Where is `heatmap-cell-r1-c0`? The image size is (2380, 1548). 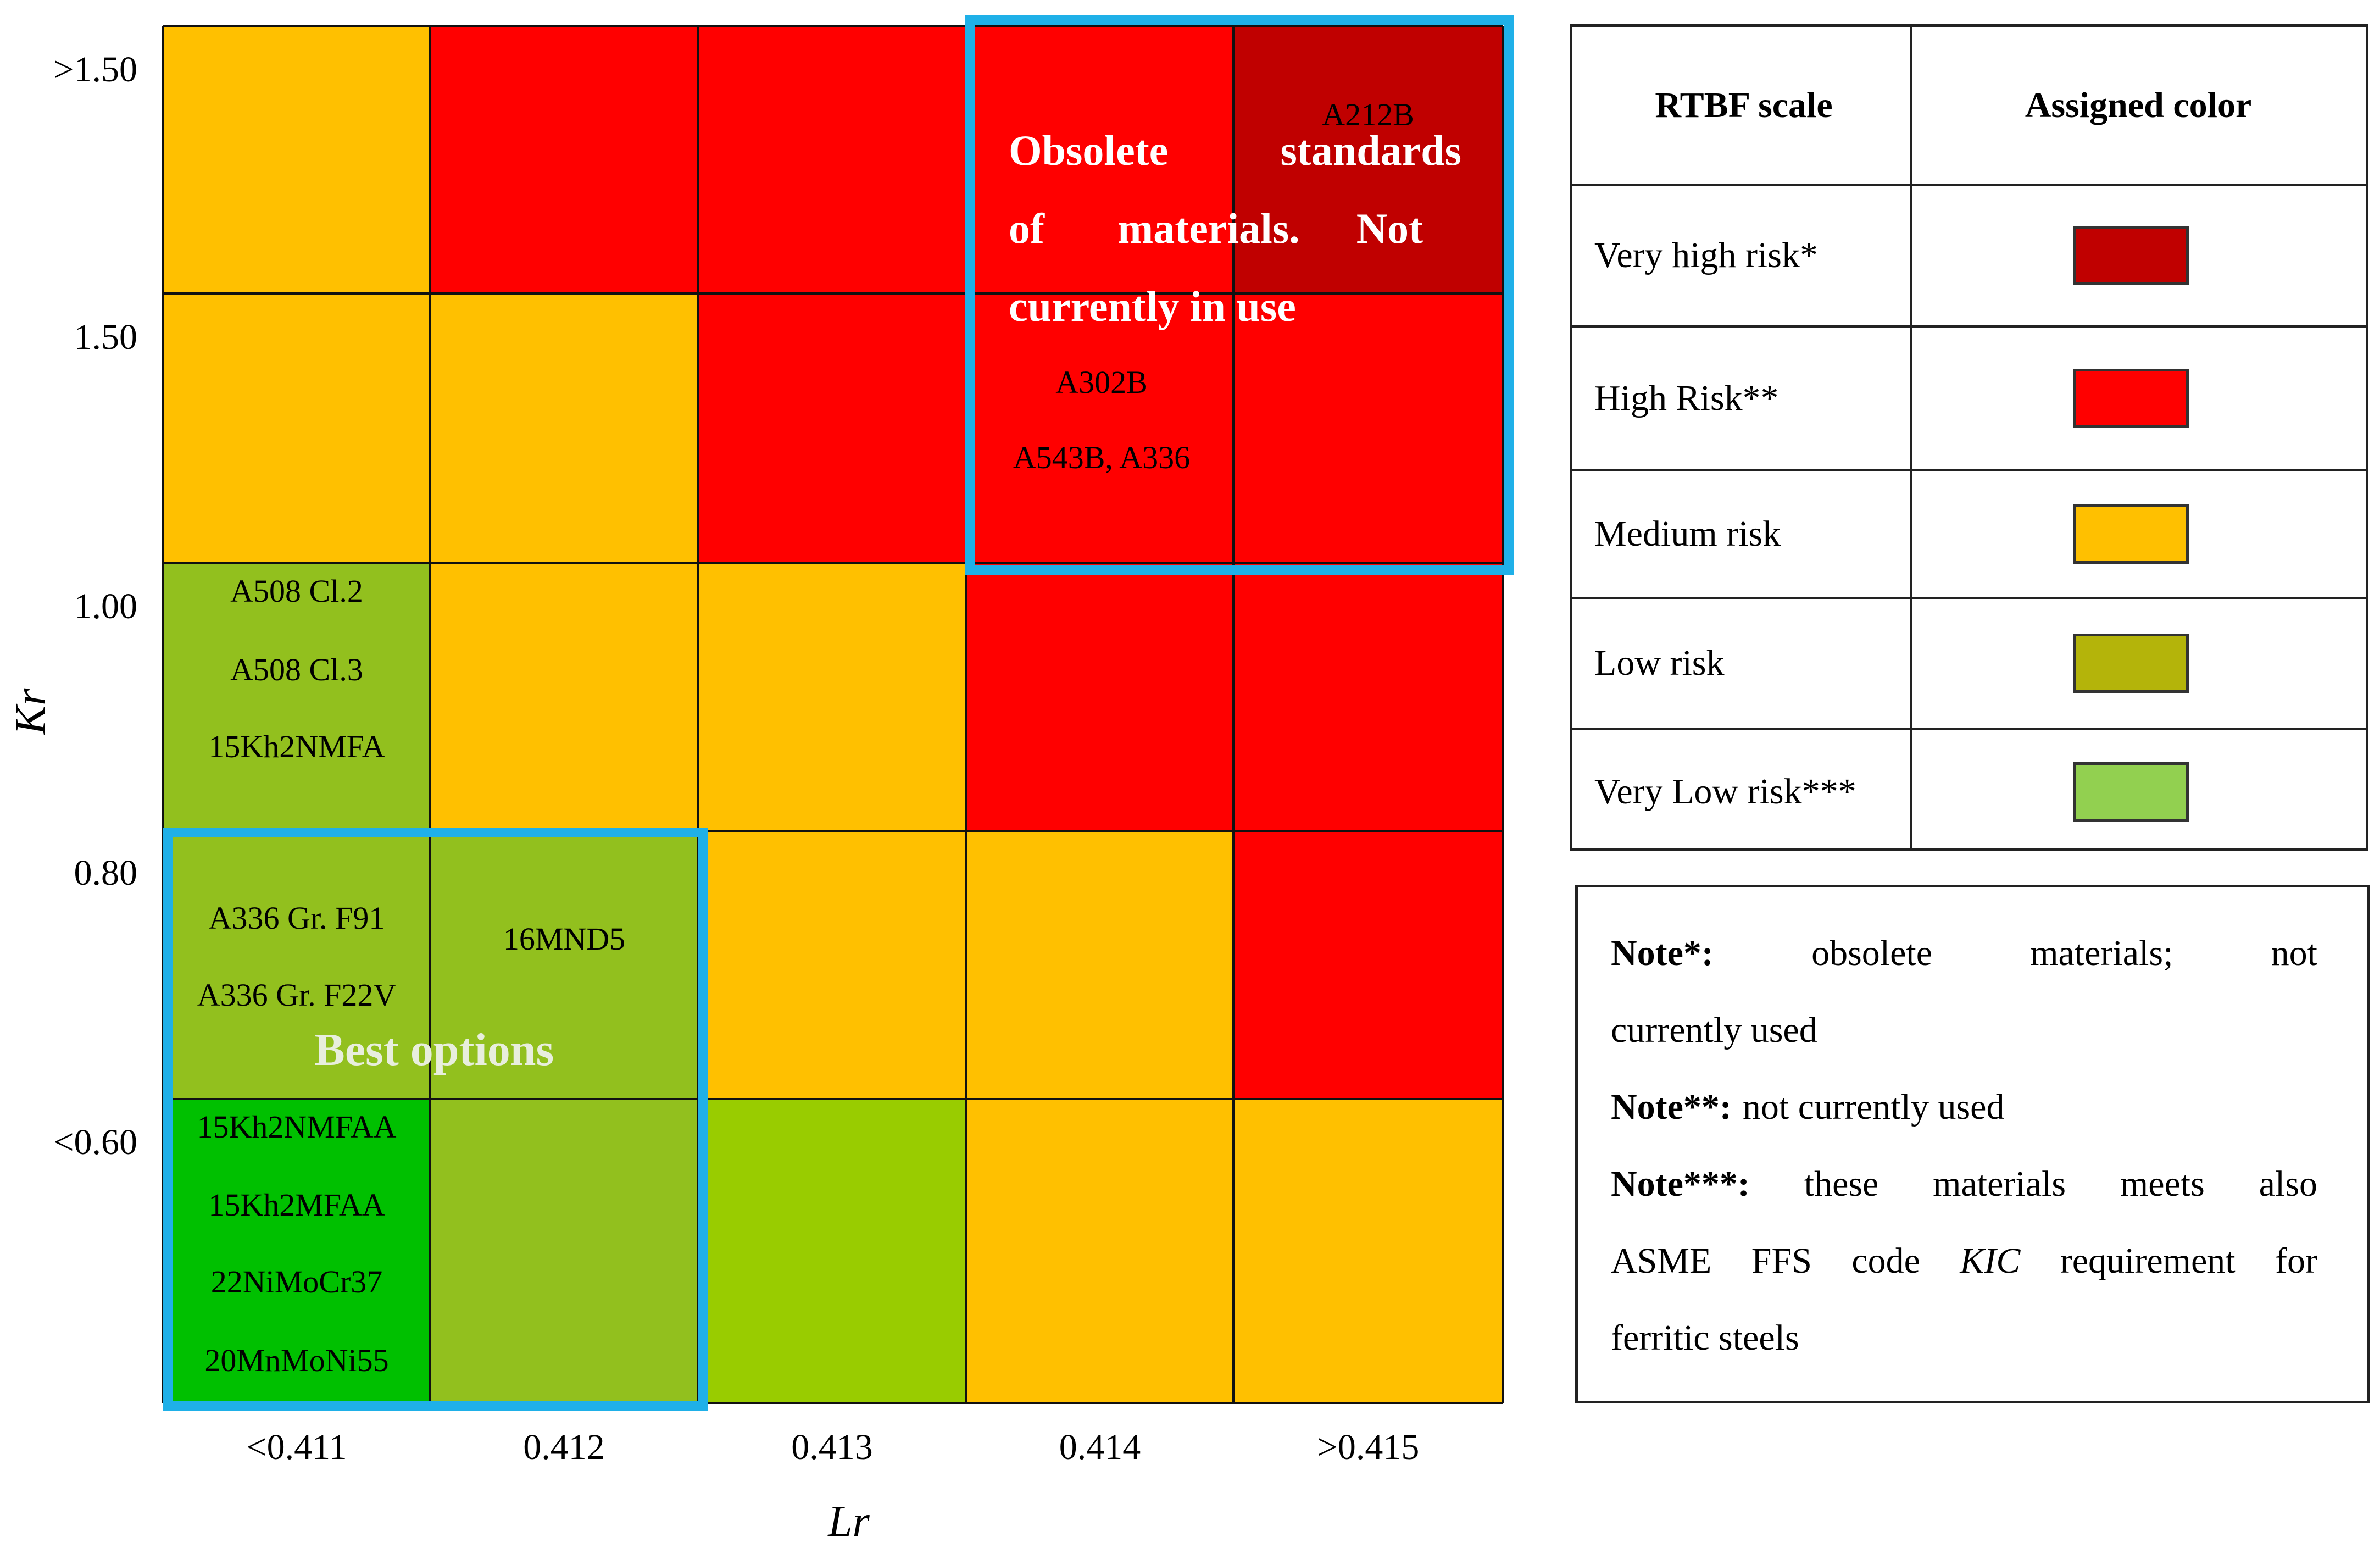 heatmap-cell-r1-c0 is located at coordinates (296, 428).